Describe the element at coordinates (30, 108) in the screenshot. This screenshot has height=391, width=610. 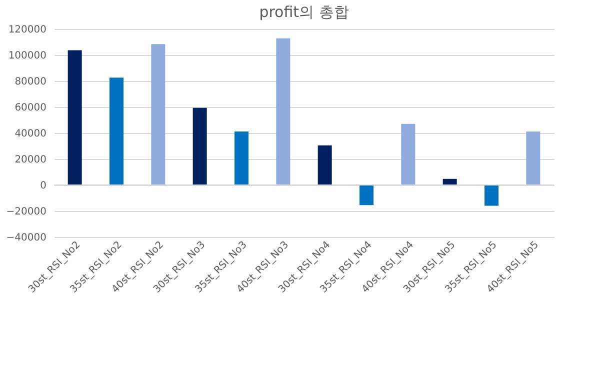
I see `y-tick-label: 60000` at that location.